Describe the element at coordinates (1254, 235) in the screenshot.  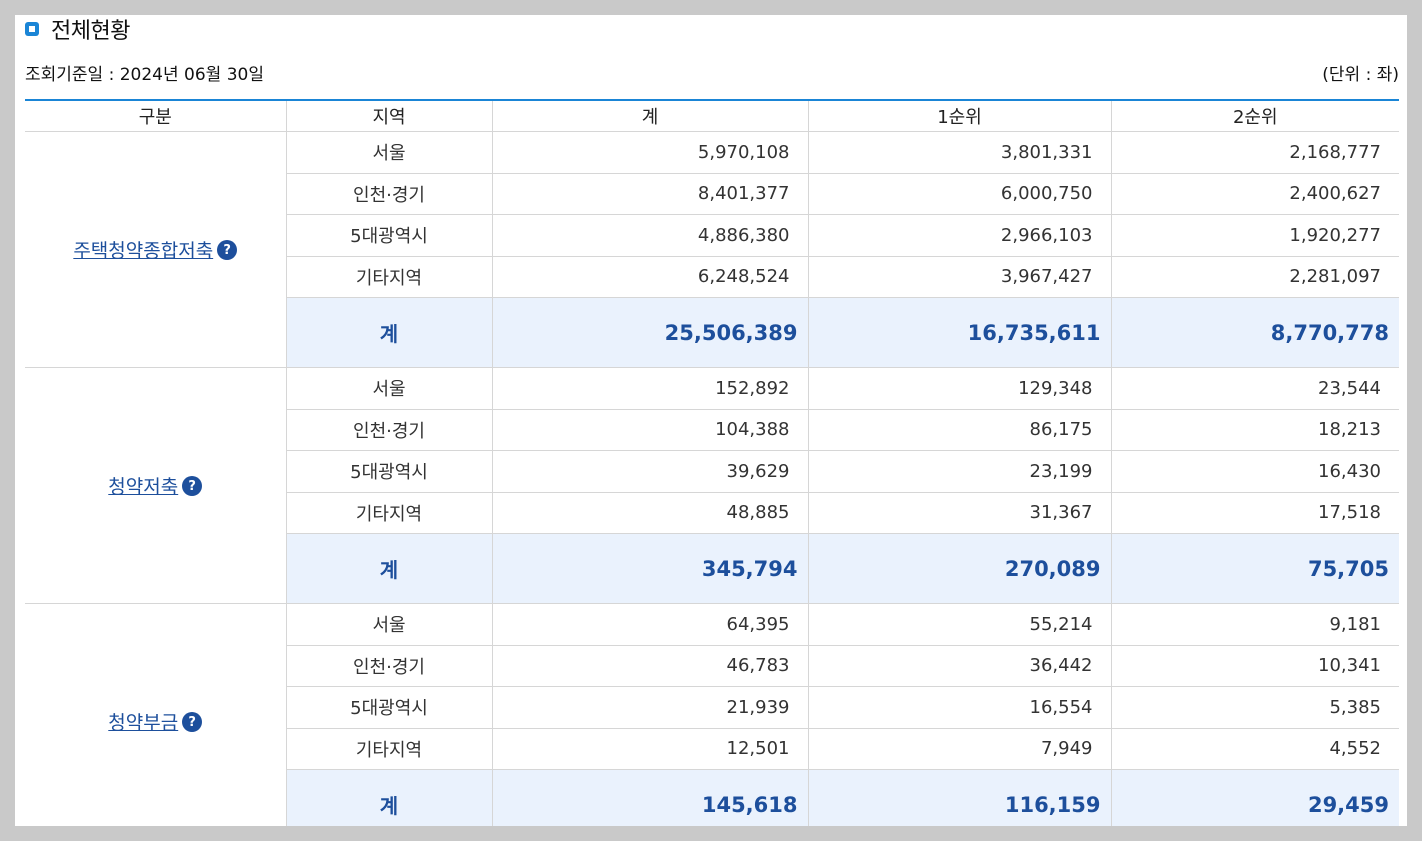
I see `second-rank-cell: 1,920,277` at that location.